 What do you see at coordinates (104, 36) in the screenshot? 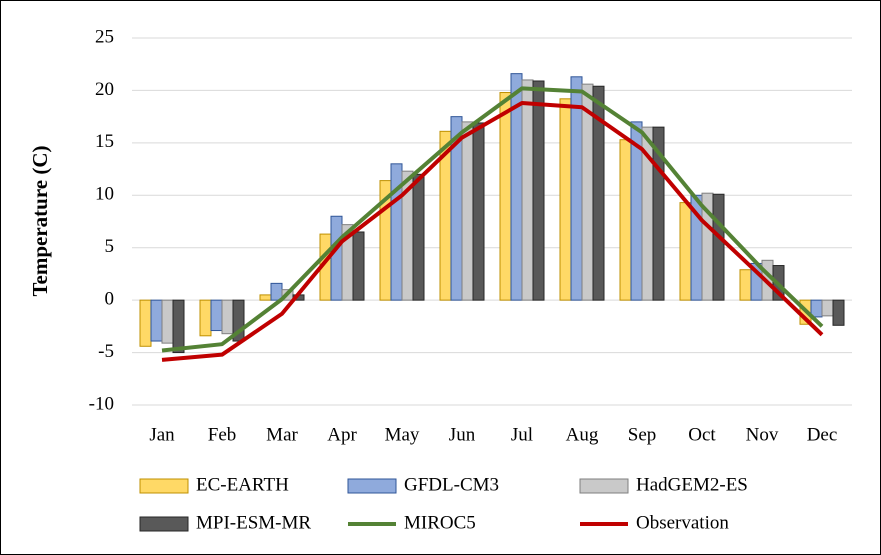
I see `y-tick-label: 25` at bounding box center [104, 36].